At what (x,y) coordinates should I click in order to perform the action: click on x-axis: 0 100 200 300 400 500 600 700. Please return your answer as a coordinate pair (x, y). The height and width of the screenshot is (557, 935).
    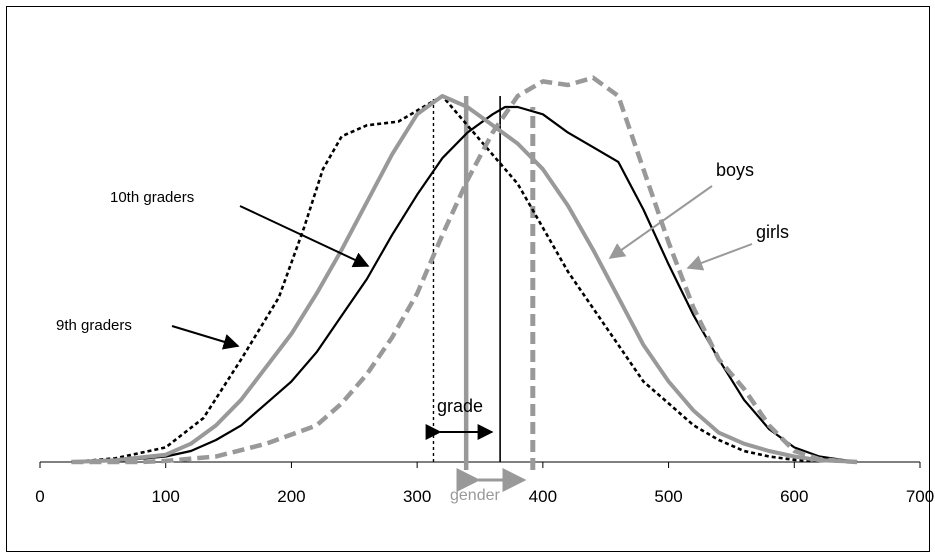
    Looking at the image, I should click on (484, 483).